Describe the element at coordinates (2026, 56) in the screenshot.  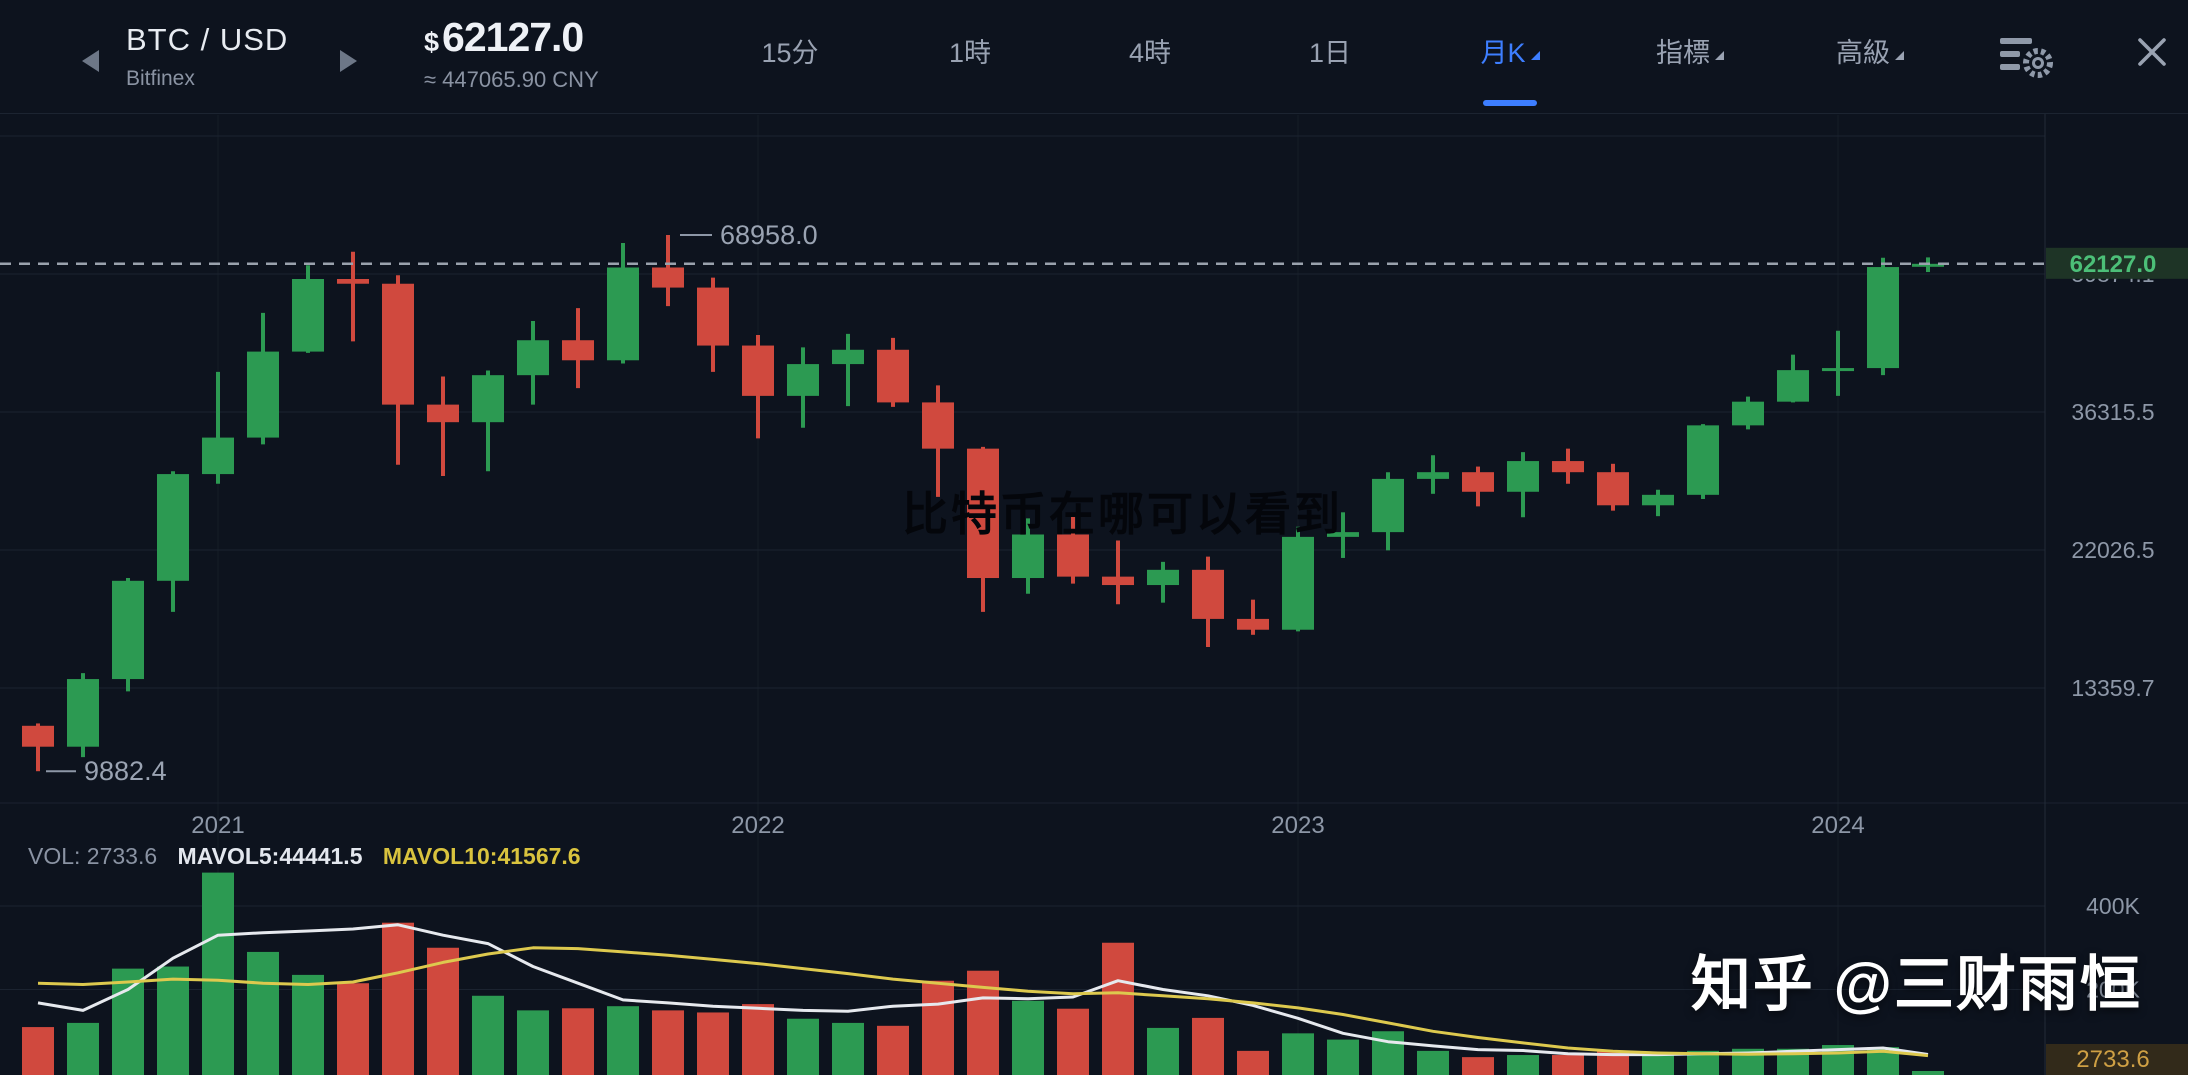
I see `chart-settings-icon` at that location.